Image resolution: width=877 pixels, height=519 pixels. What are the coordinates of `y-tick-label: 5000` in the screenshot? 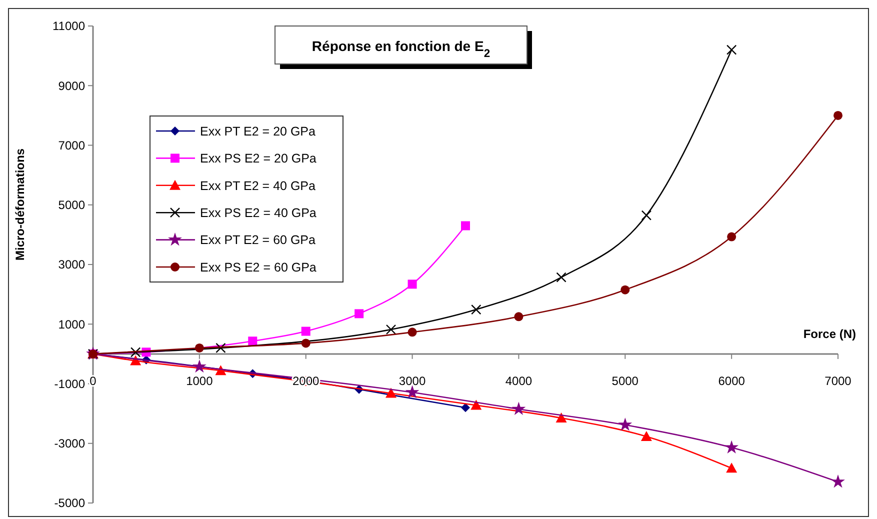 It's located at (72, 205).